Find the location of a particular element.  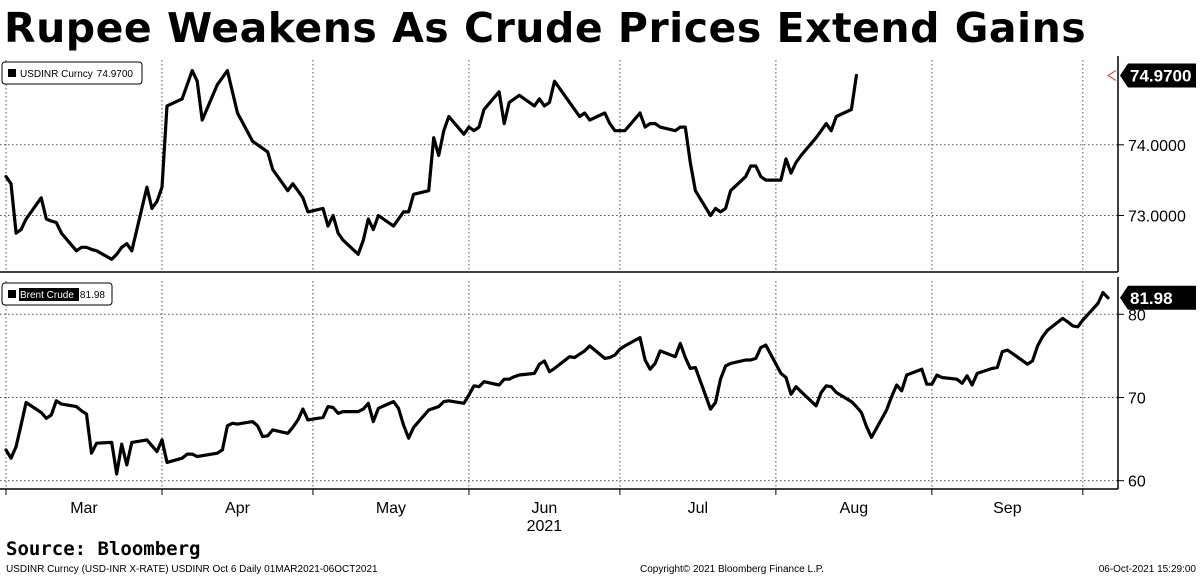

x-tick-label: Sep is located at coordinates (1007, 508).